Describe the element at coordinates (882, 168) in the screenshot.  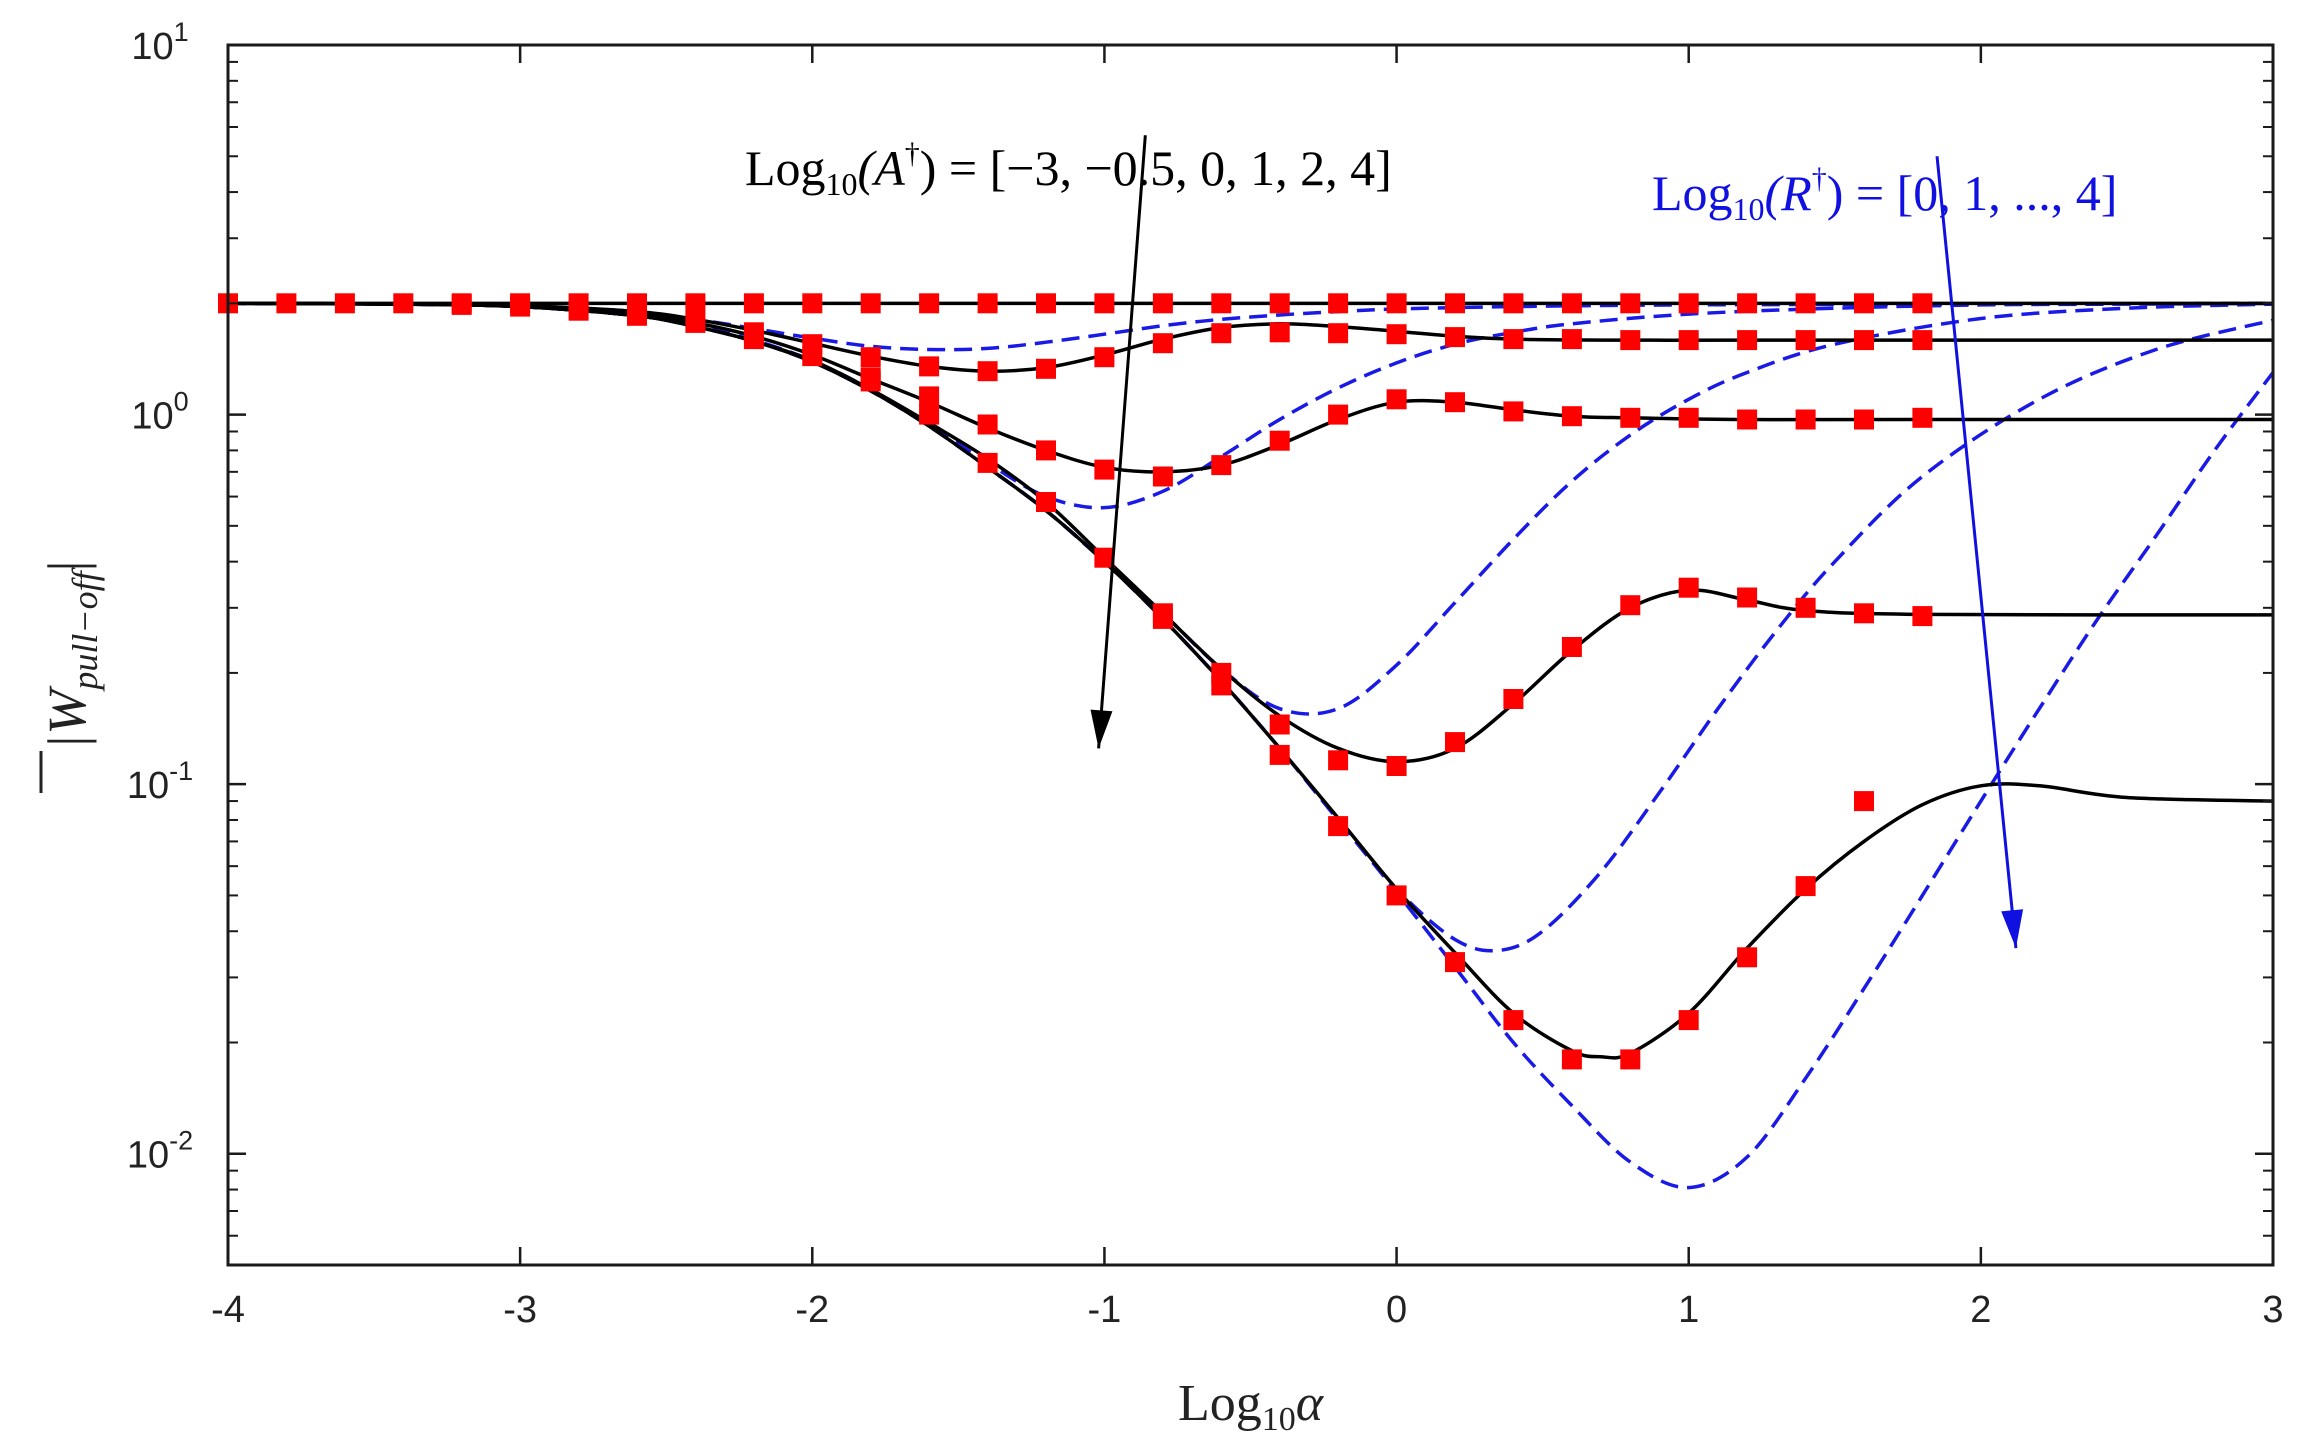
I see `annotation-a-mid: (A` at that location.